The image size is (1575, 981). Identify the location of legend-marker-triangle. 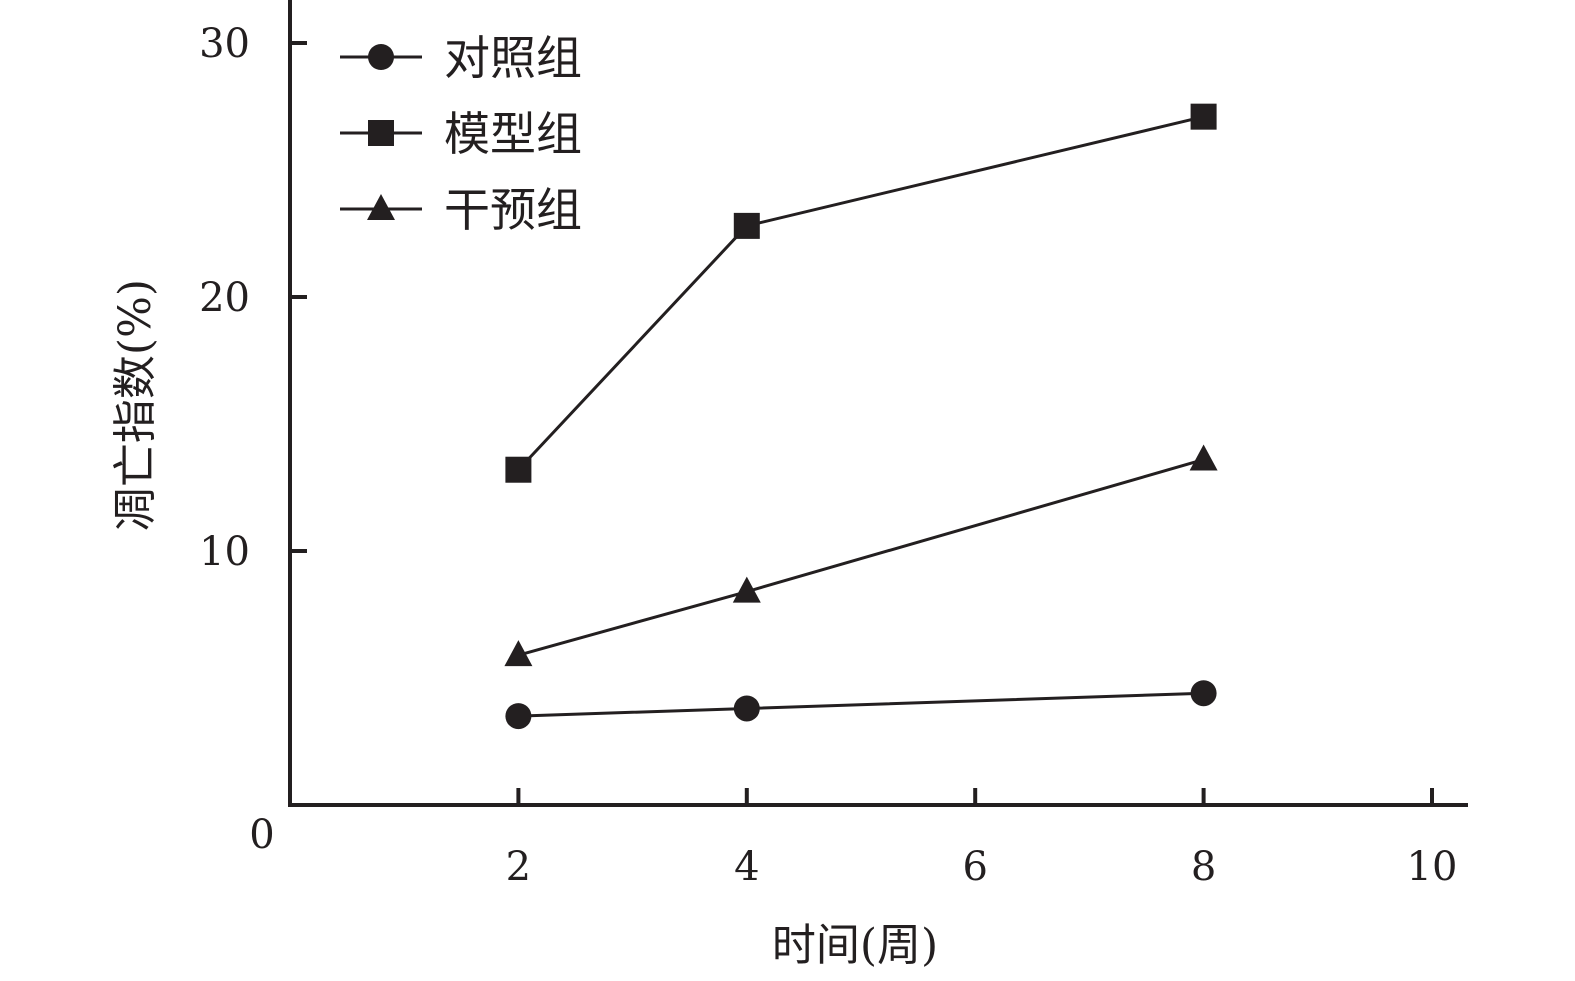
(381, 207).